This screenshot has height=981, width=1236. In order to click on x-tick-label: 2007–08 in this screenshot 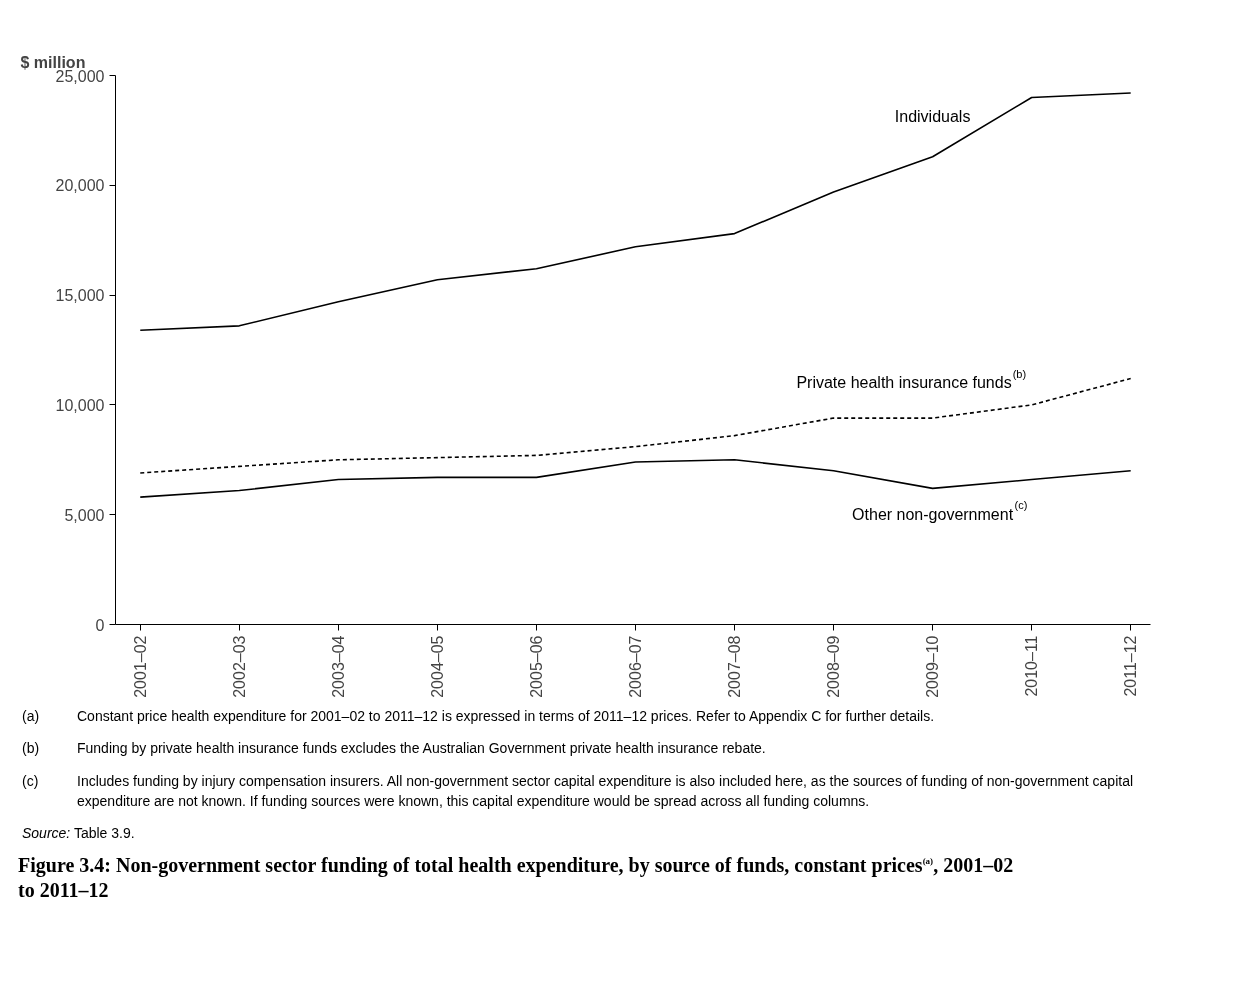, I will do `click(735, 666)`.